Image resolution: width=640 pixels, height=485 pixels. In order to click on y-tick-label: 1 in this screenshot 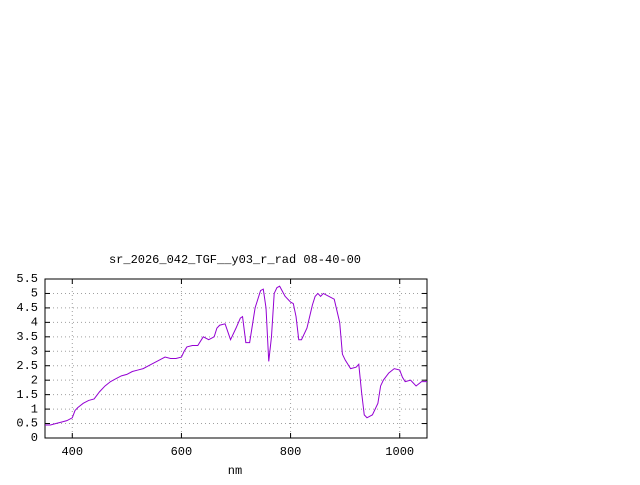, I will do `click(34, 409)`.